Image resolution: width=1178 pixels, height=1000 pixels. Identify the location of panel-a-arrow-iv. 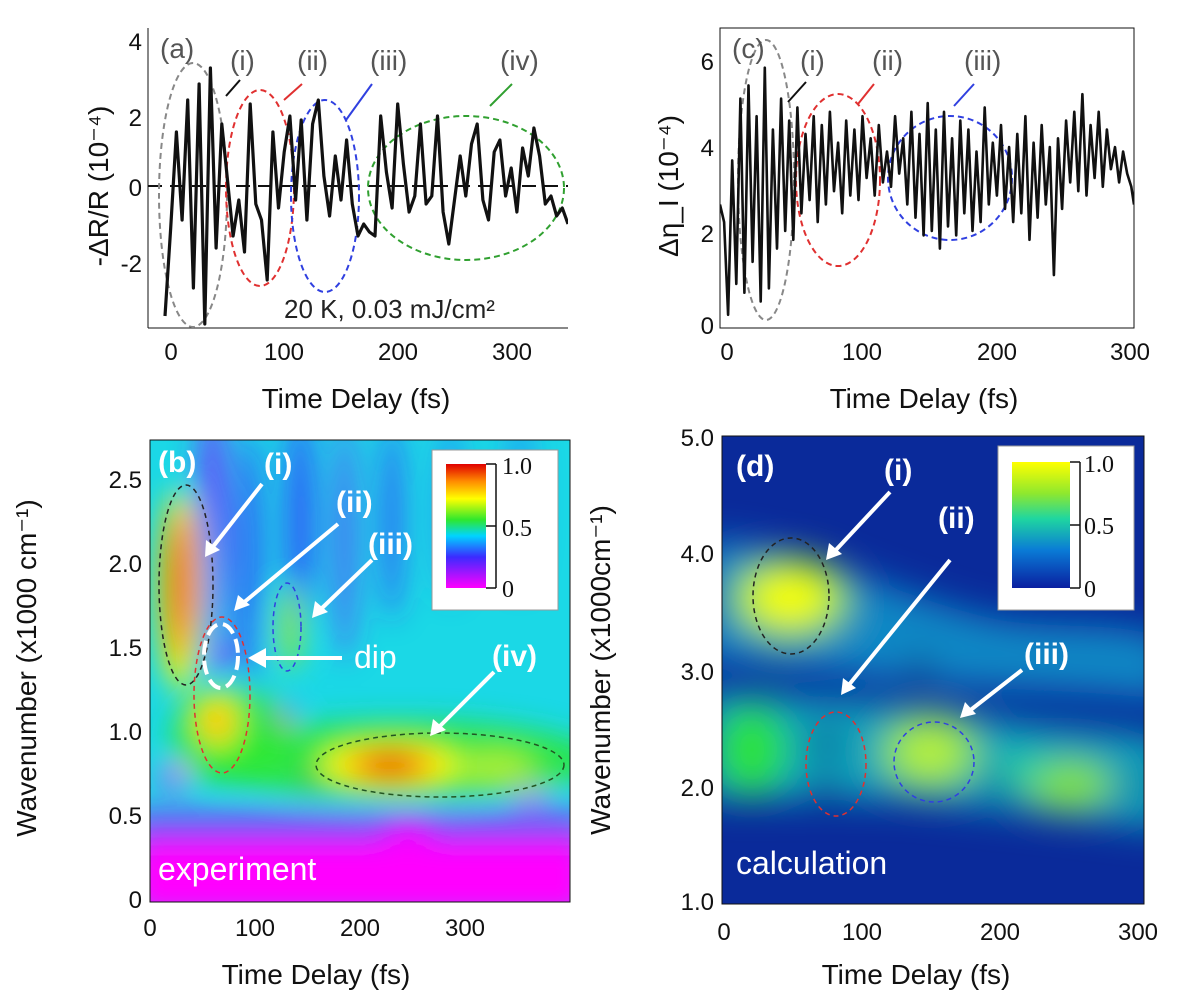
(501, 95).